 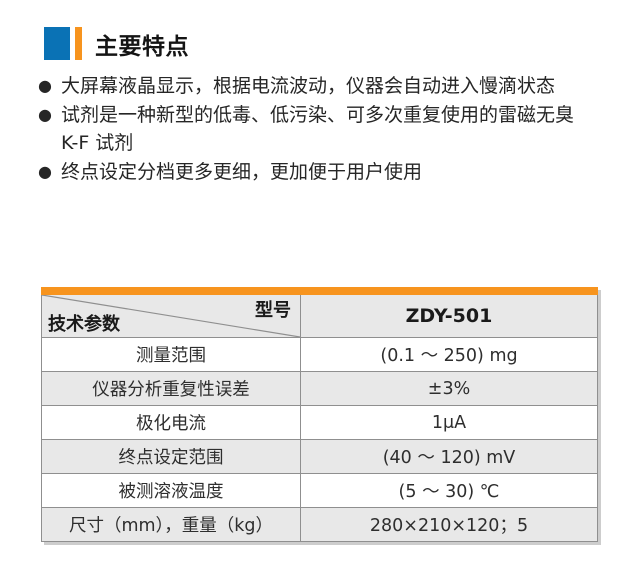 What do you see at coordinates (171, 524) in the screenshot?
I see `param-cell: 尺寸（mm），重量（kg）` at bounding box center [171, 524].